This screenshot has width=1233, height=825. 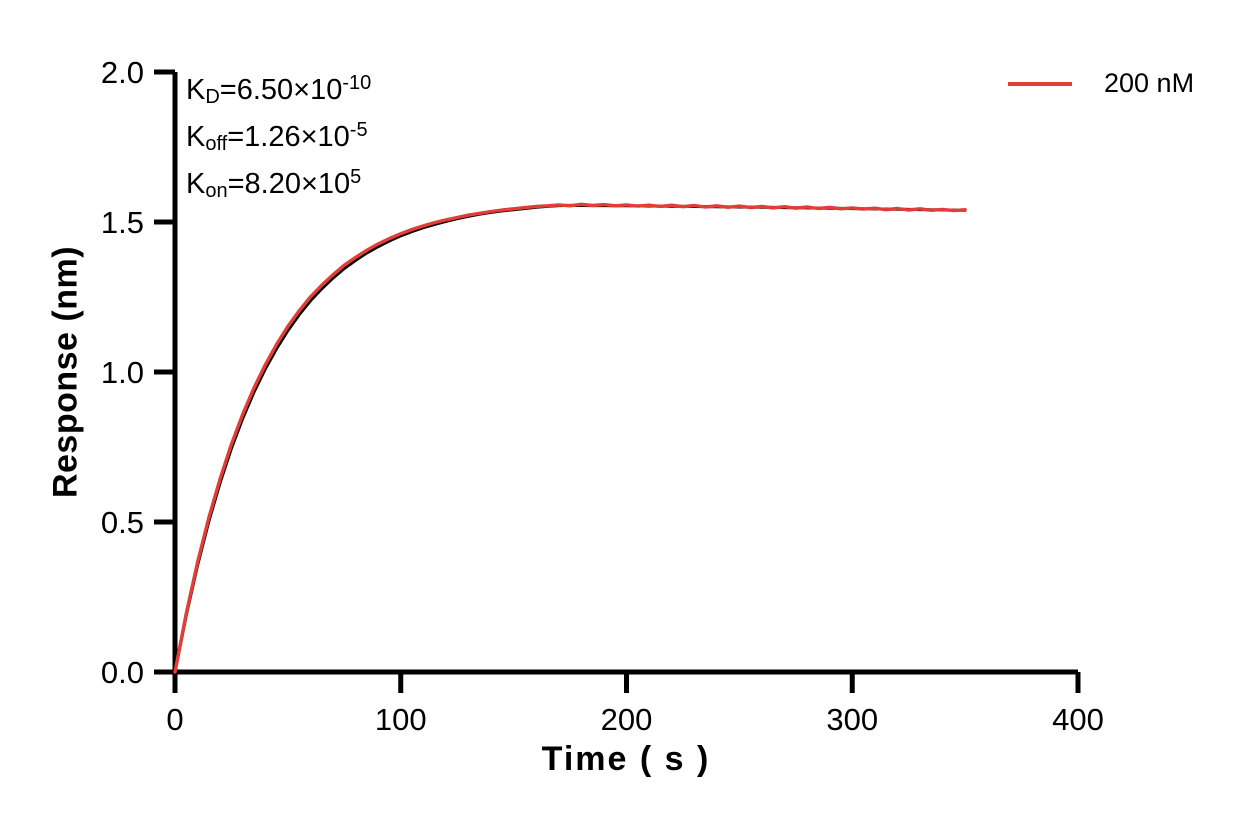 I want to click on x-tick-label: 300, so click(x=852, y=719).